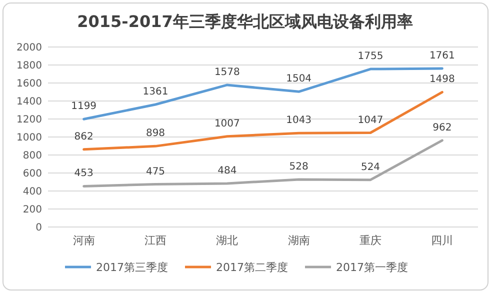 Image resolution: width=491 pixels, height=293 pixels. I want to click on data-label: 1755, so click(371, 56).